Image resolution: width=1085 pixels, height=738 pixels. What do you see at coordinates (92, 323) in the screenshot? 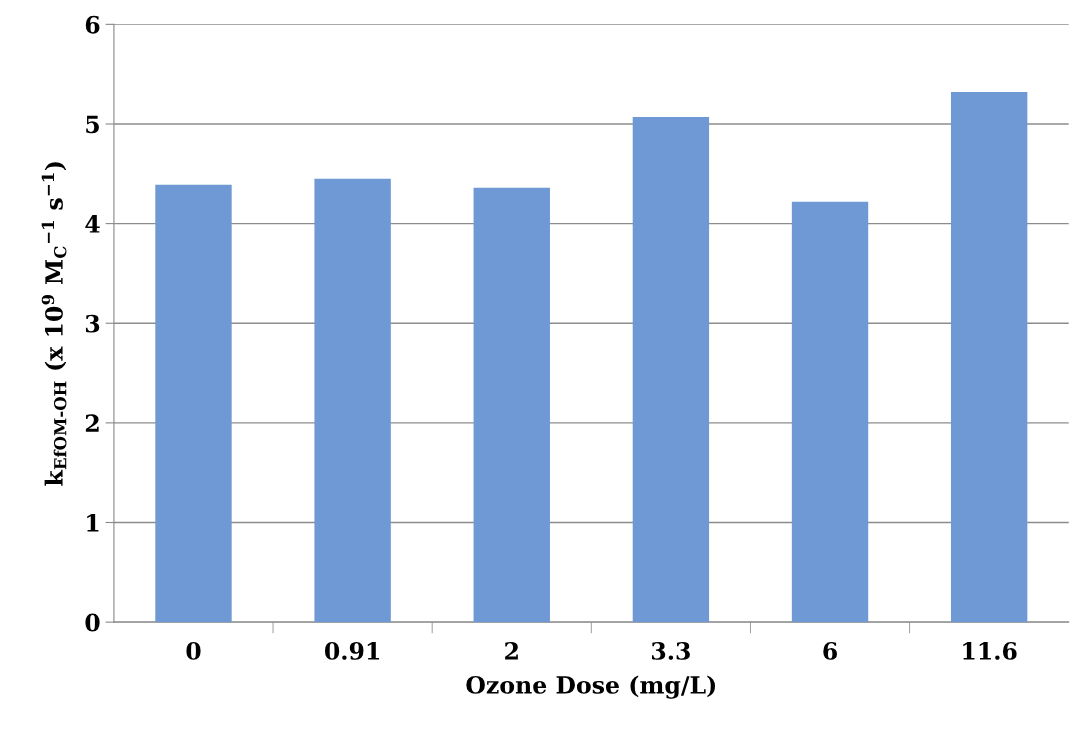
I see `y-tick-label: 3` at bounding box center [92, 323].